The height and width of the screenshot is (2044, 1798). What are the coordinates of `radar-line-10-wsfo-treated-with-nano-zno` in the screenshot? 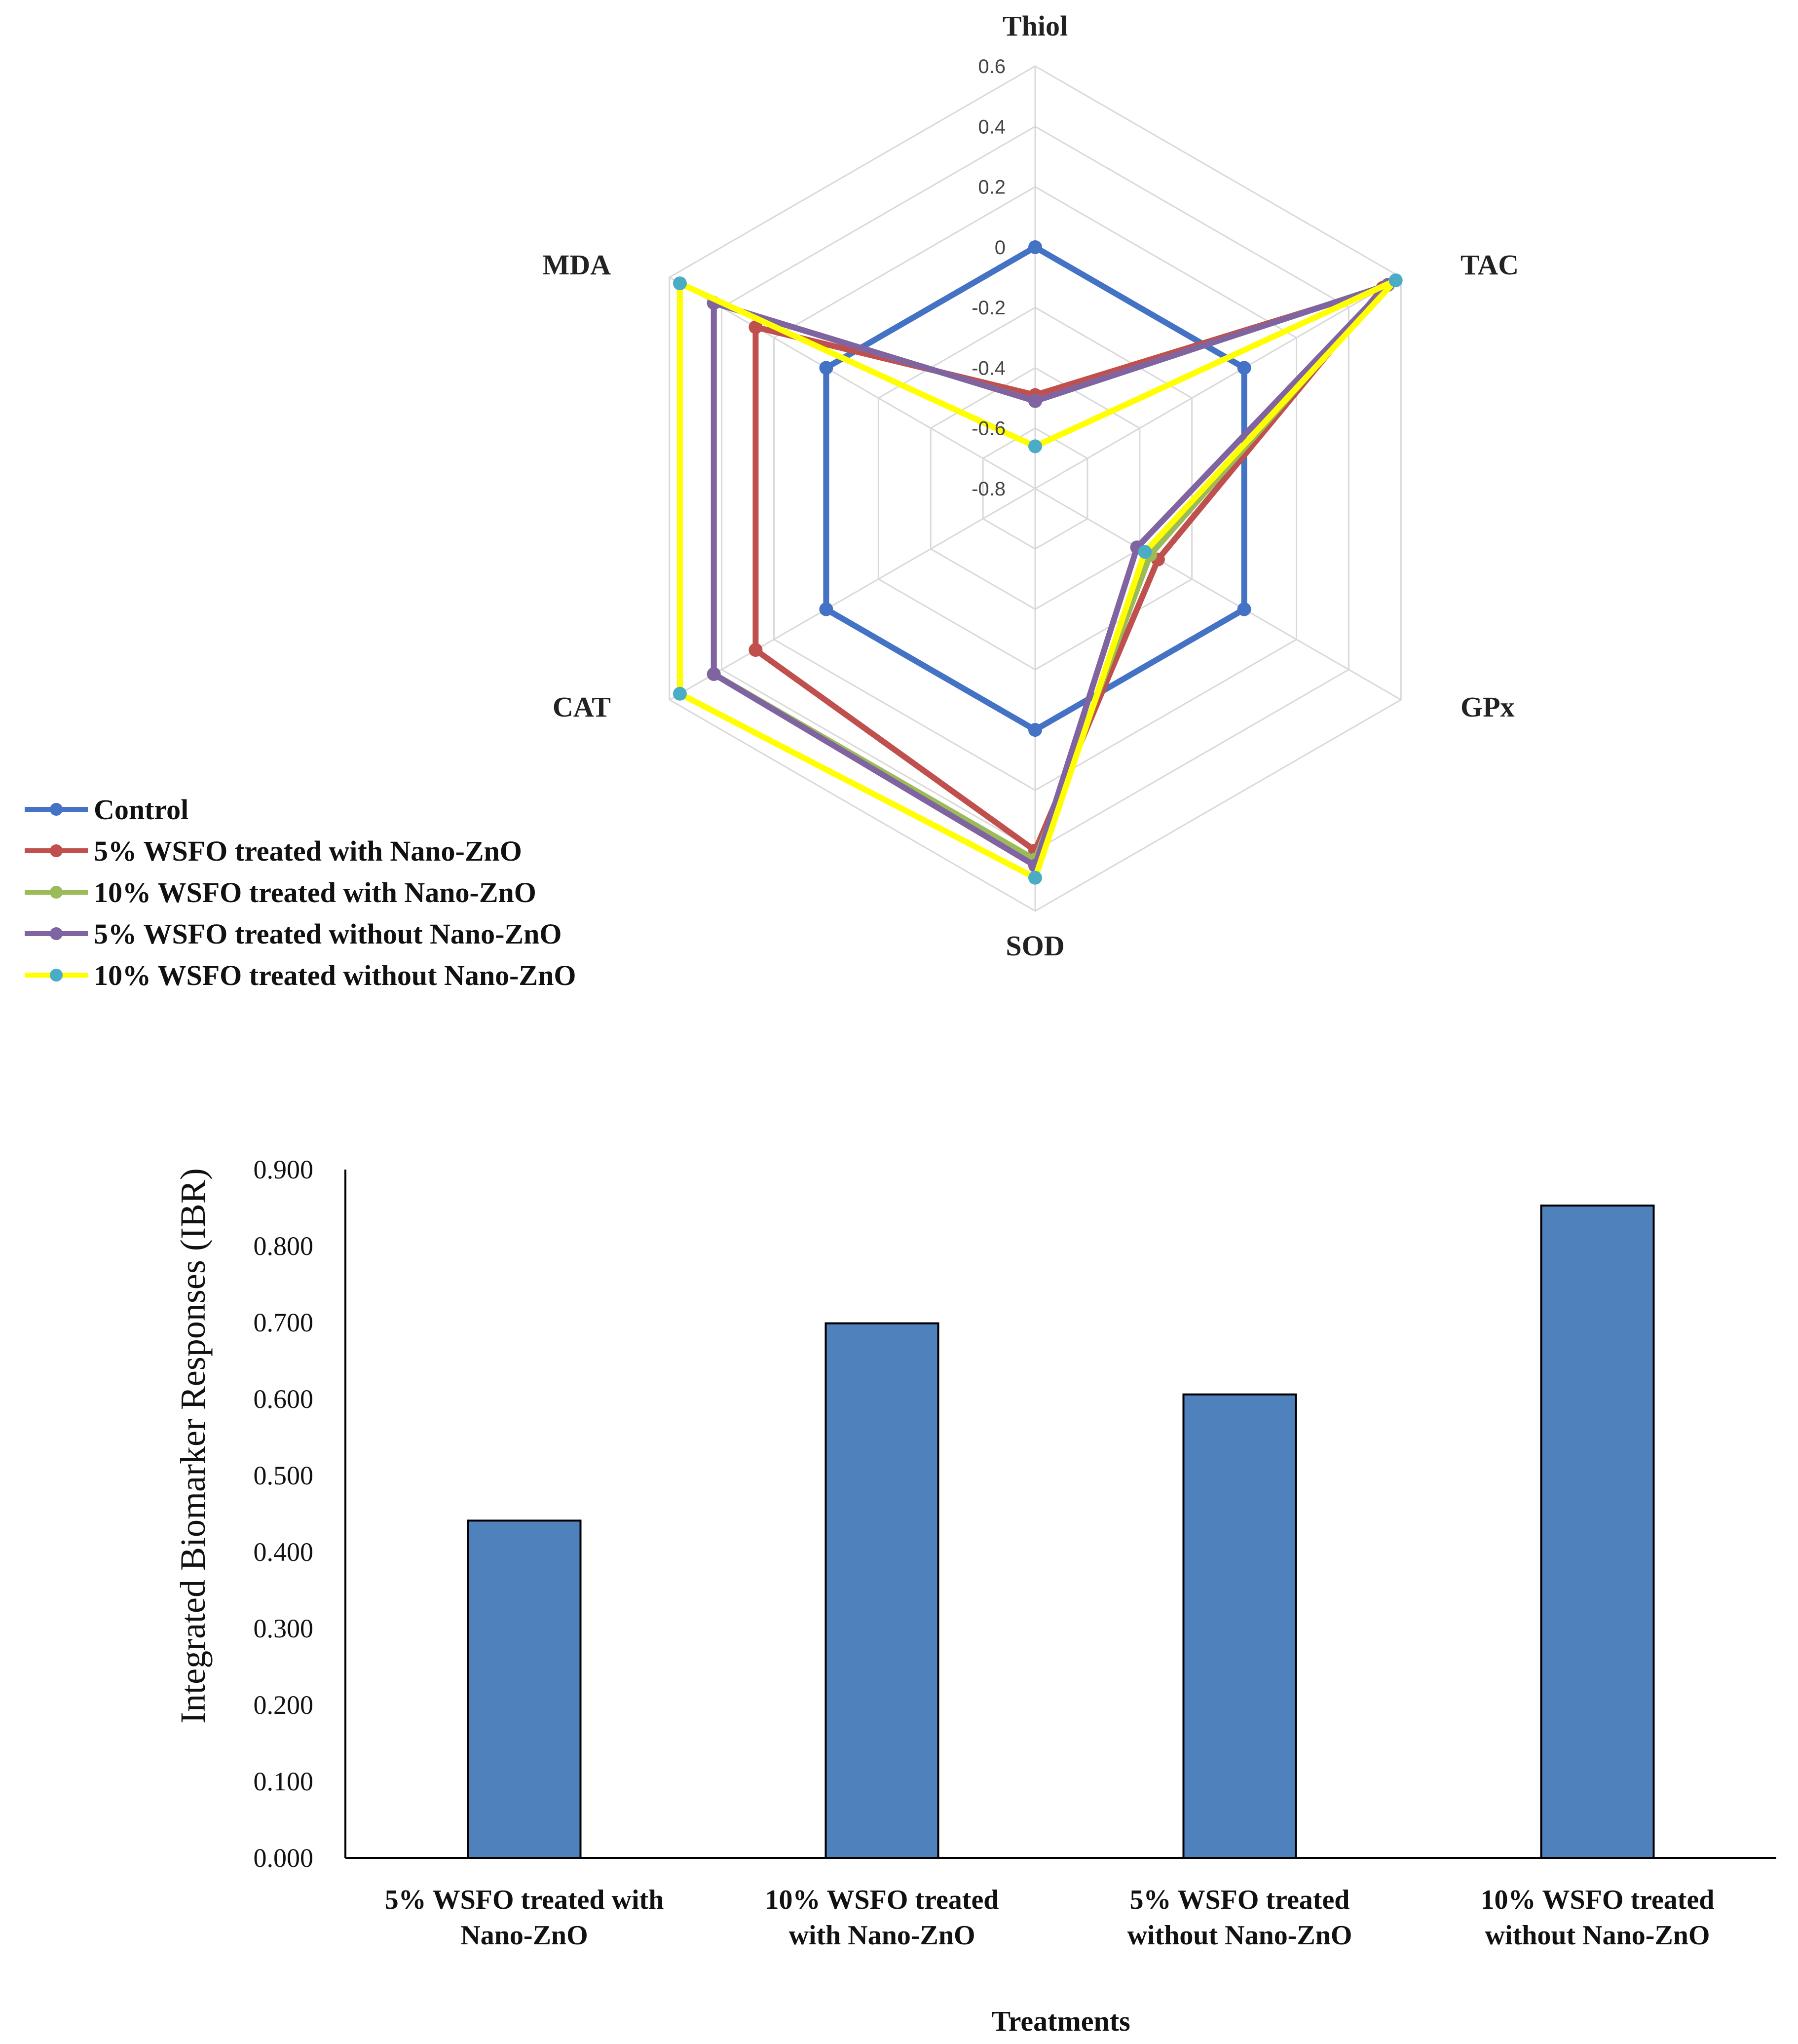 It's located at (1054, 571).